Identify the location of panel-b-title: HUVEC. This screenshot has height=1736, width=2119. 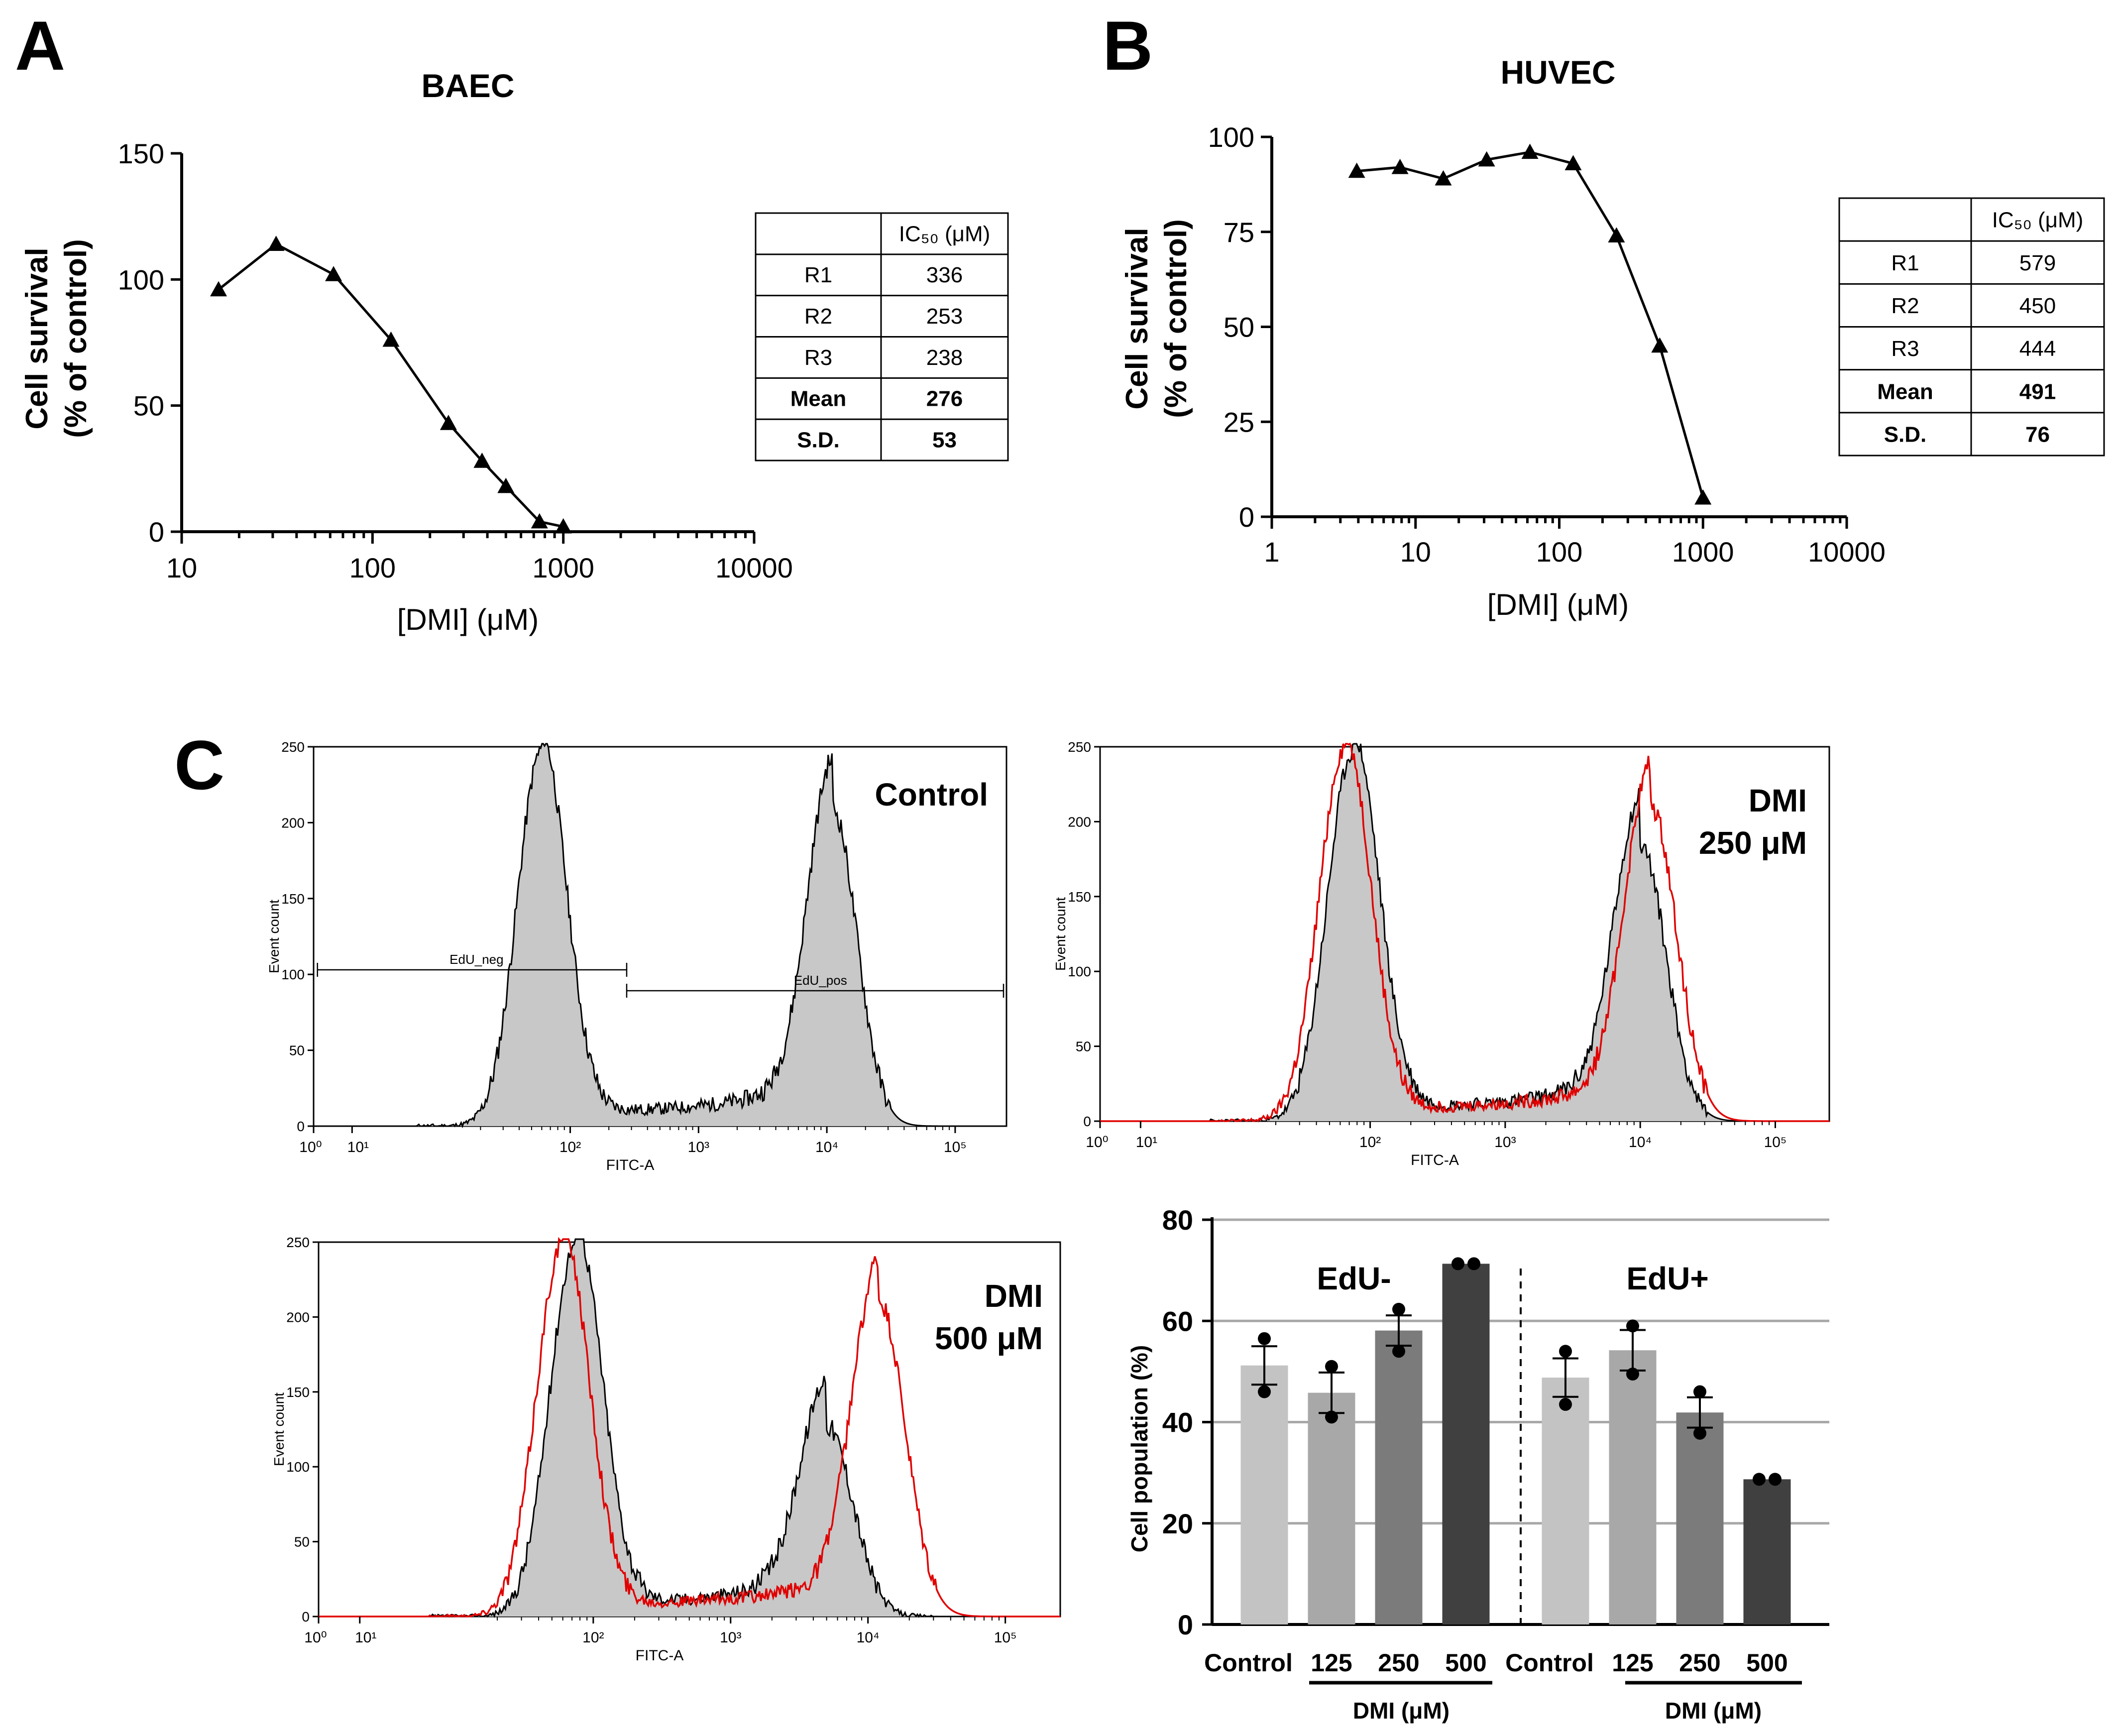
(1558, 73).